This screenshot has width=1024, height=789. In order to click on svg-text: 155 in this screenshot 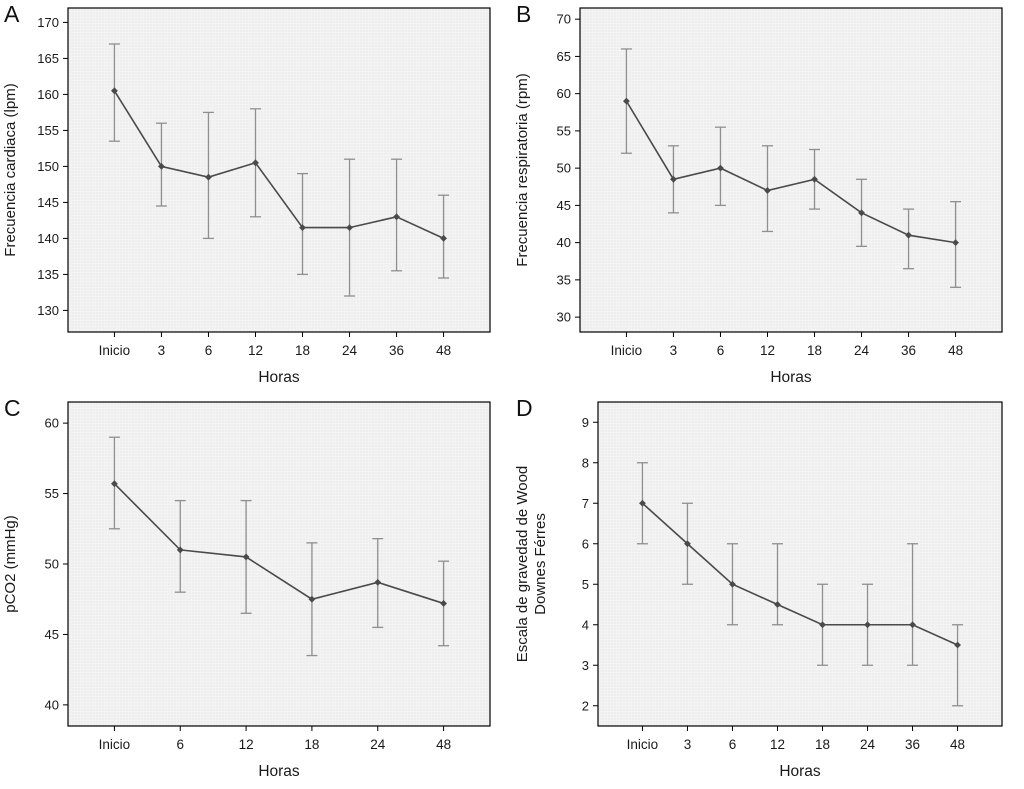, I will do `click(48, 130)`.